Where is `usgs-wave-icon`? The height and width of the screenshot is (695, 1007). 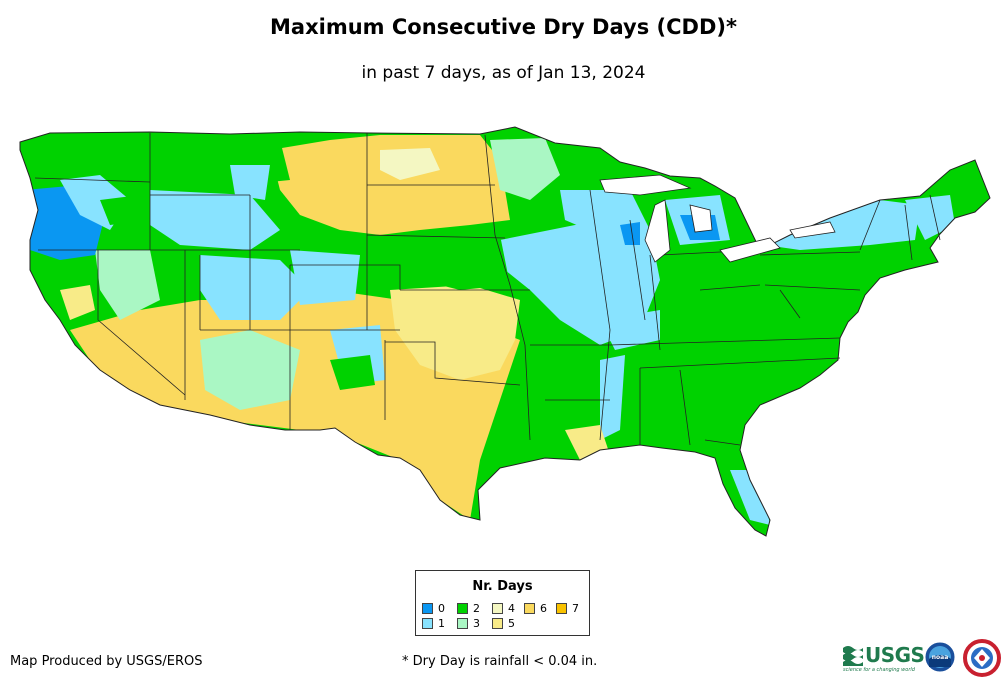
usgs-wave-icon is located at coordinates (853, 656).